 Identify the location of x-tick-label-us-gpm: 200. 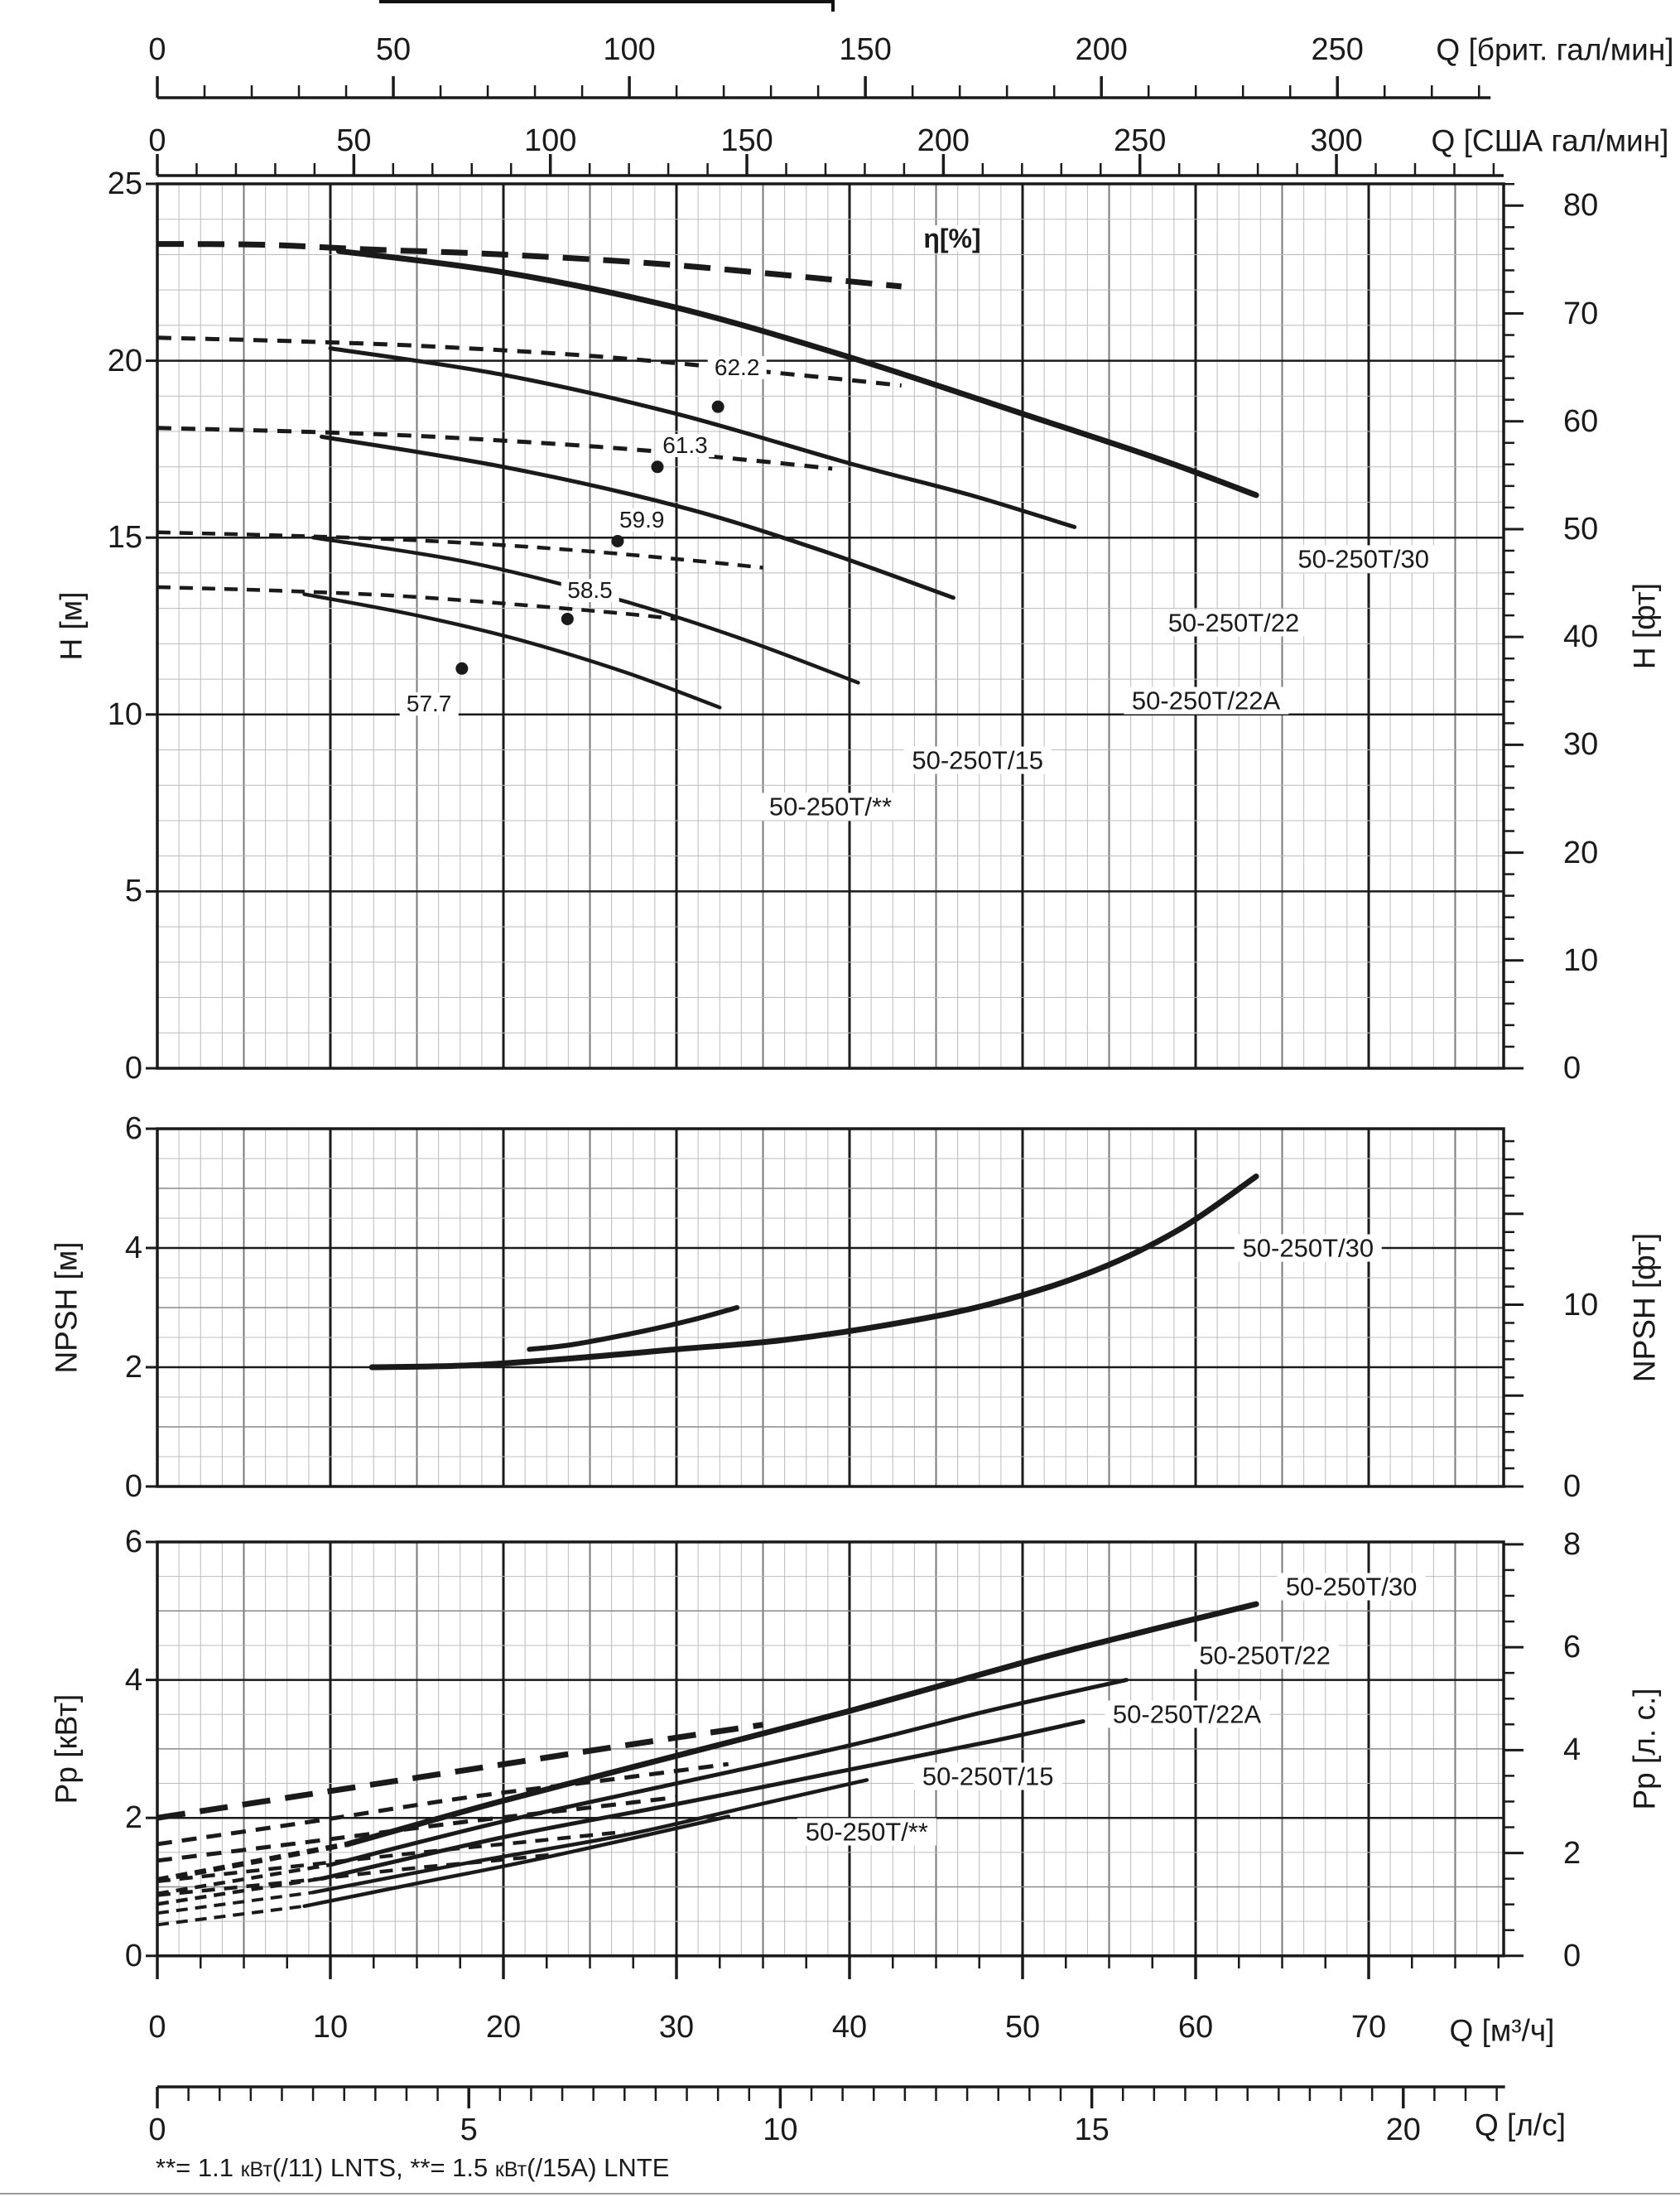
(943, 140).